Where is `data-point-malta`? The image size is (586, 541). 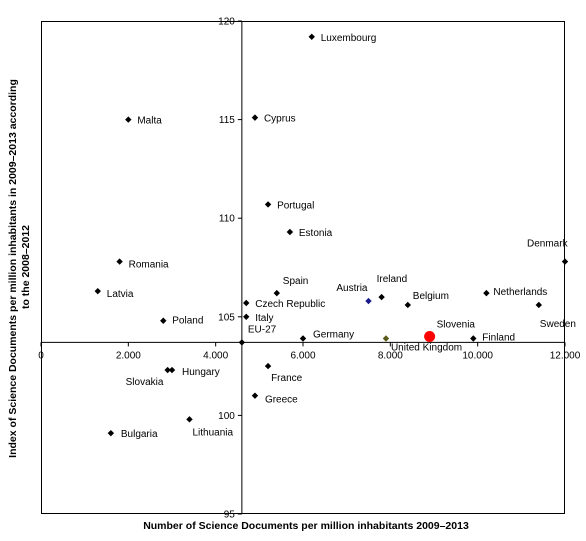 data-point-malta is located at coordinates (128, 119).